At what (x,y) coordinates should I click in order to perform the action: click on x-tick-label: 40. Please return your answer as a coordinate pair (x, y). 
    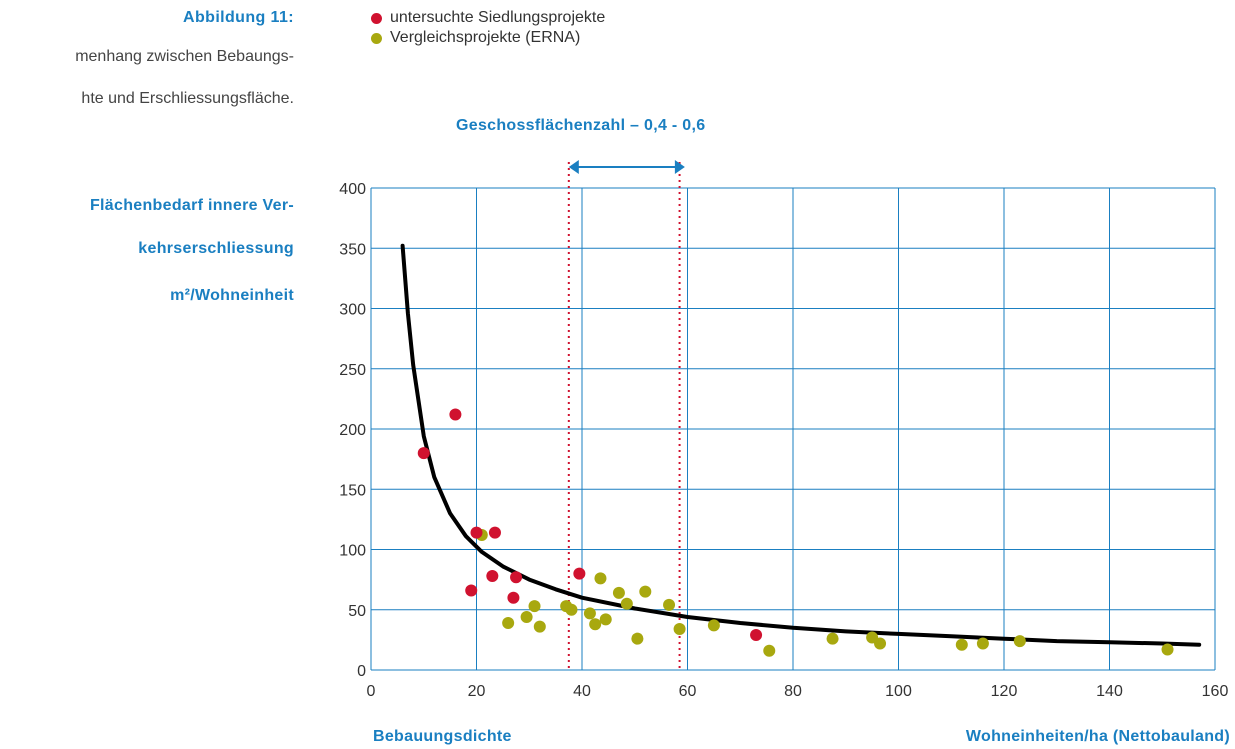
    Looking at the image, I should click on (582, 691).